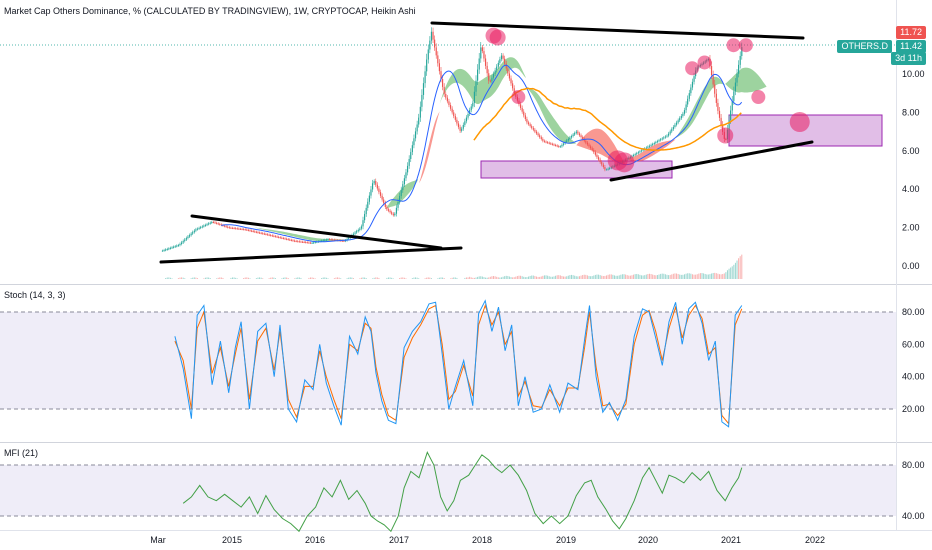 This screenshot has height=550, width=932. Describe the element at coordinates (482, 540) in the screenshot. I see `time-axis-tick: 2018` at that location.